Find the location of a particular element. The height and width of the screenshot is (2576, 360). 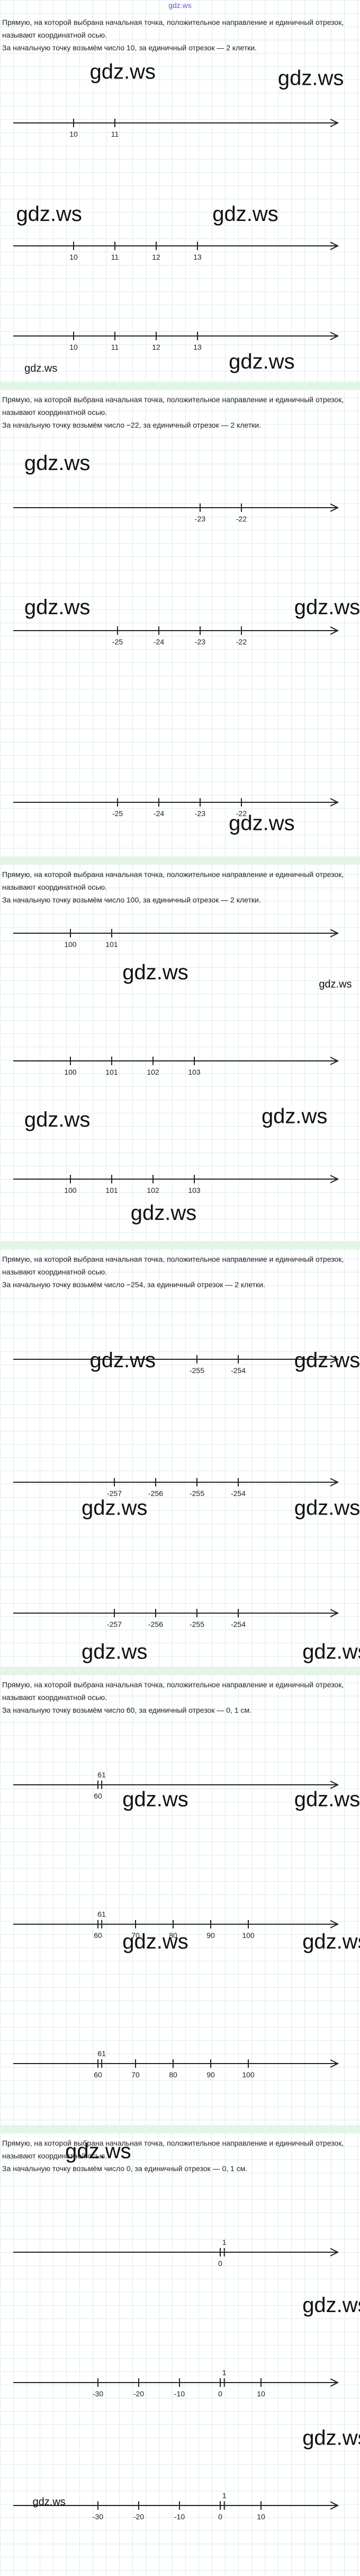

tick-label: 90 is located at coordinates (210, 1935).